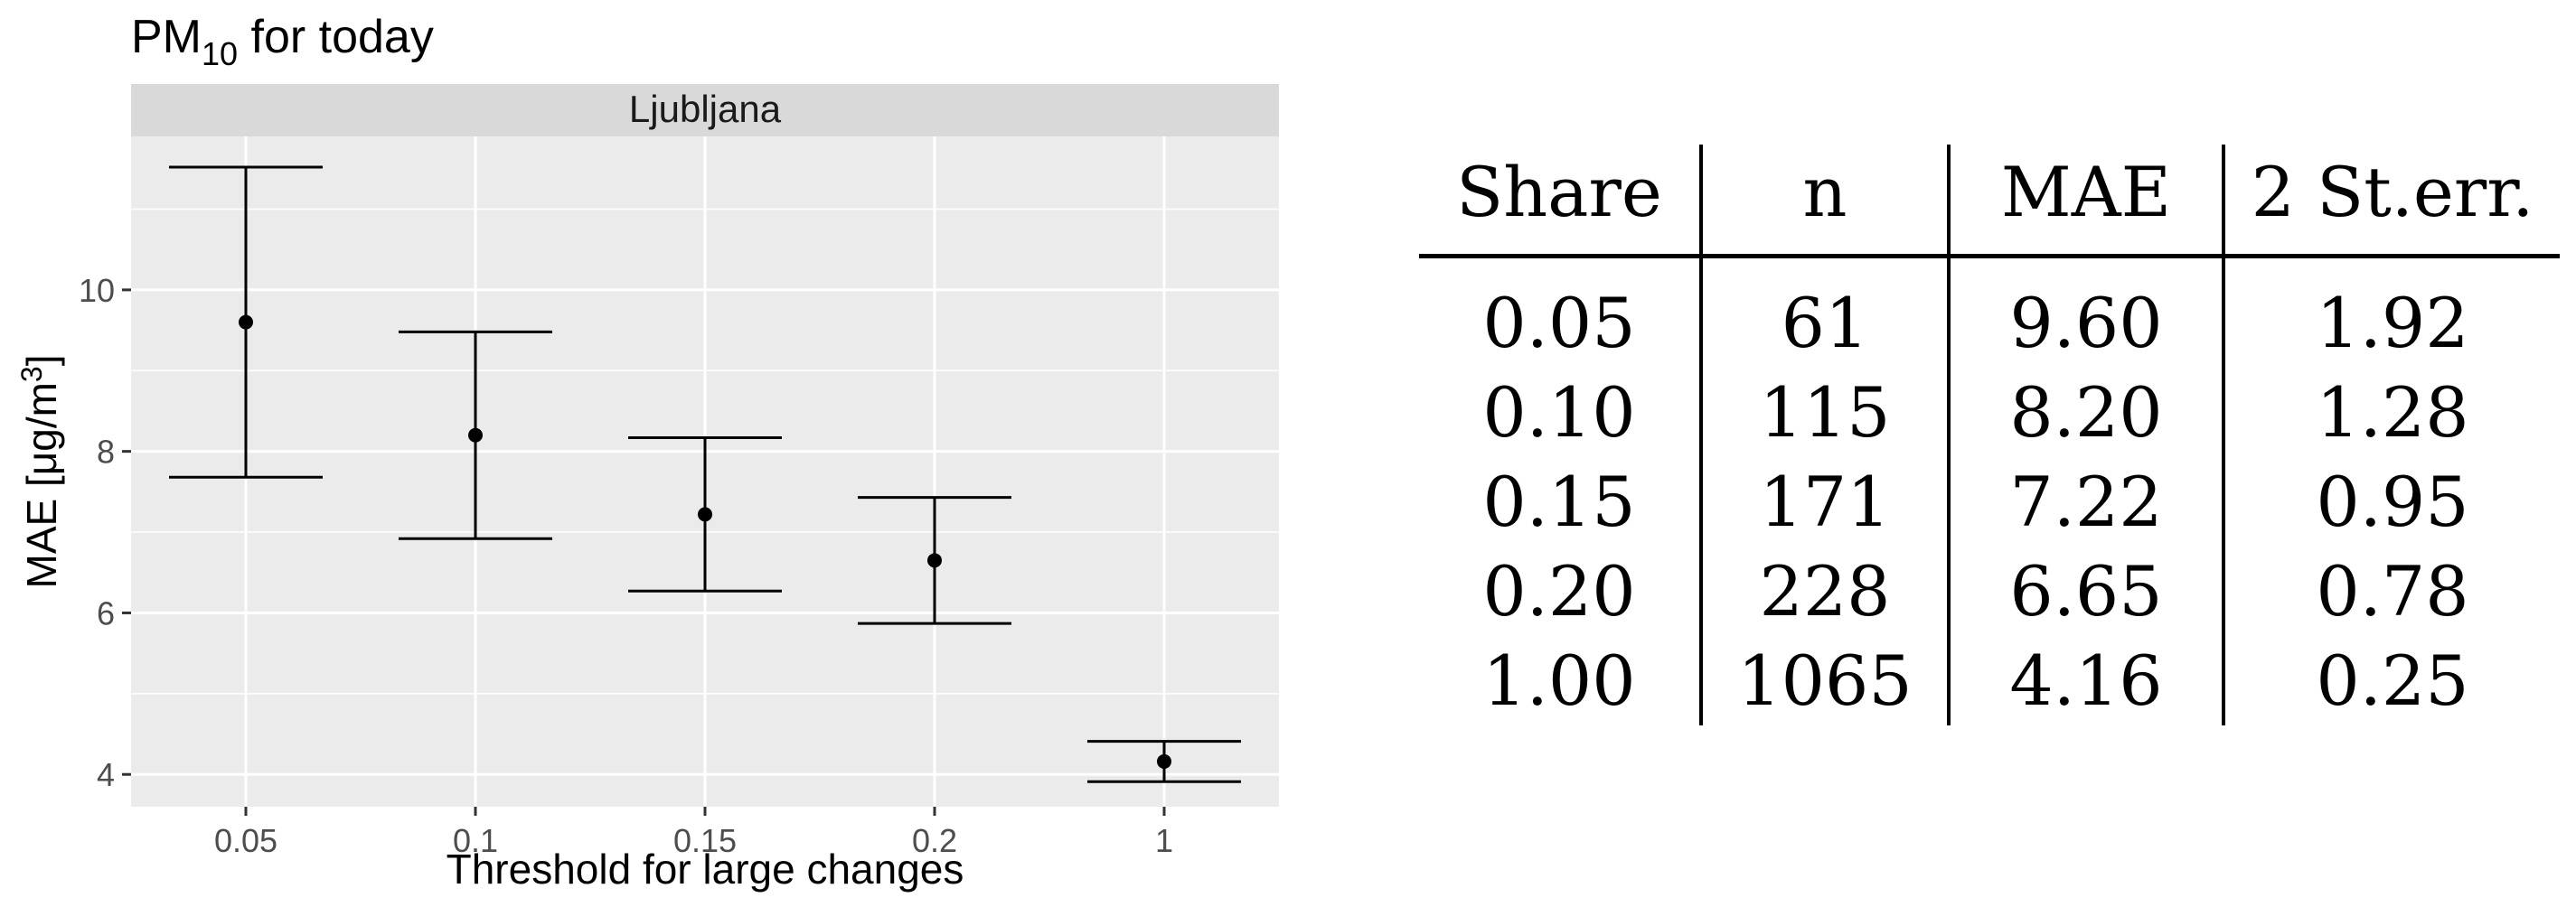  I want to click on chart-title: PM10 for today, so click(283, 41).